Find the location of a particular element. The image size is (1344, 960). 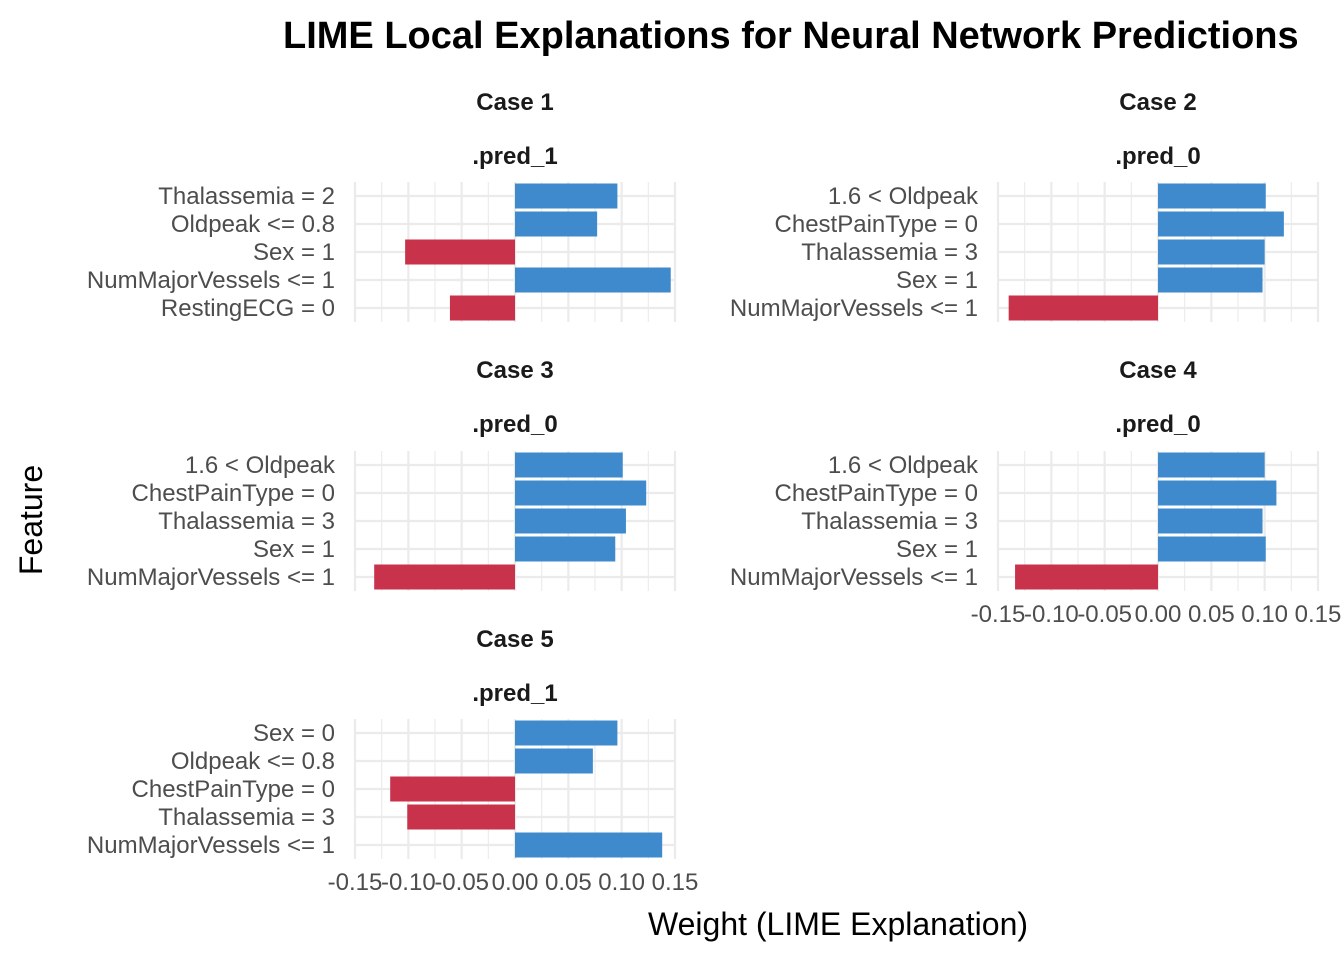

feature-label: Thalassemia = 2 is located at coordinates (246, 196).